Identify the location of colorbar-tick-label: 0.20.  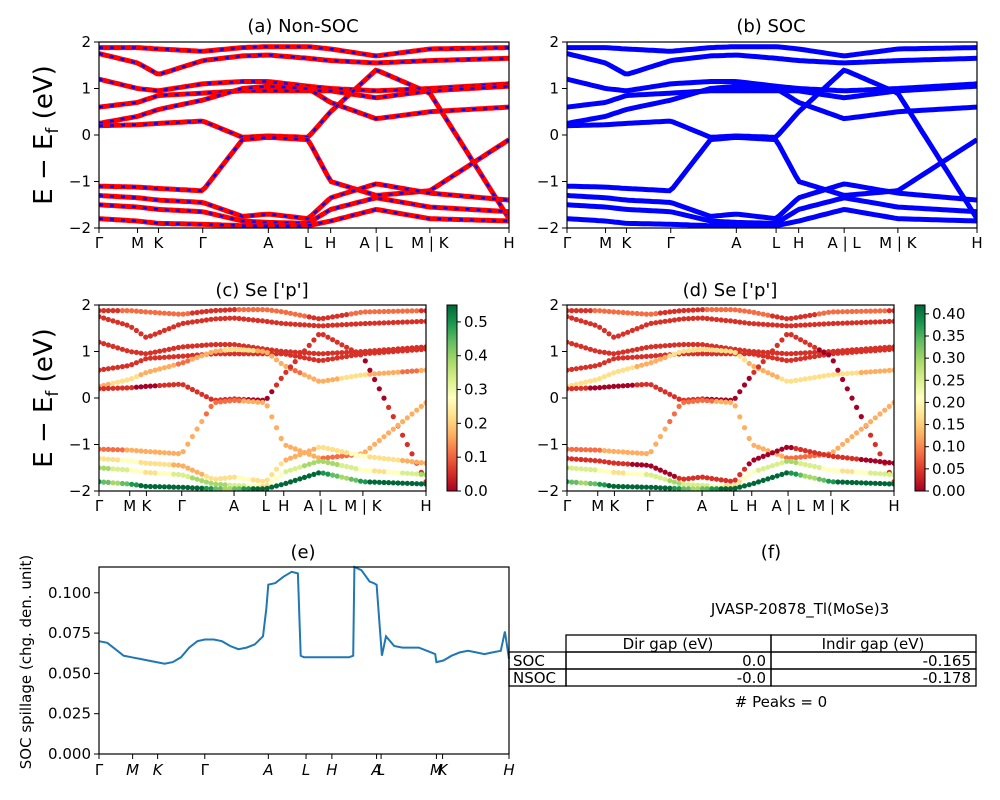
(948, 402).